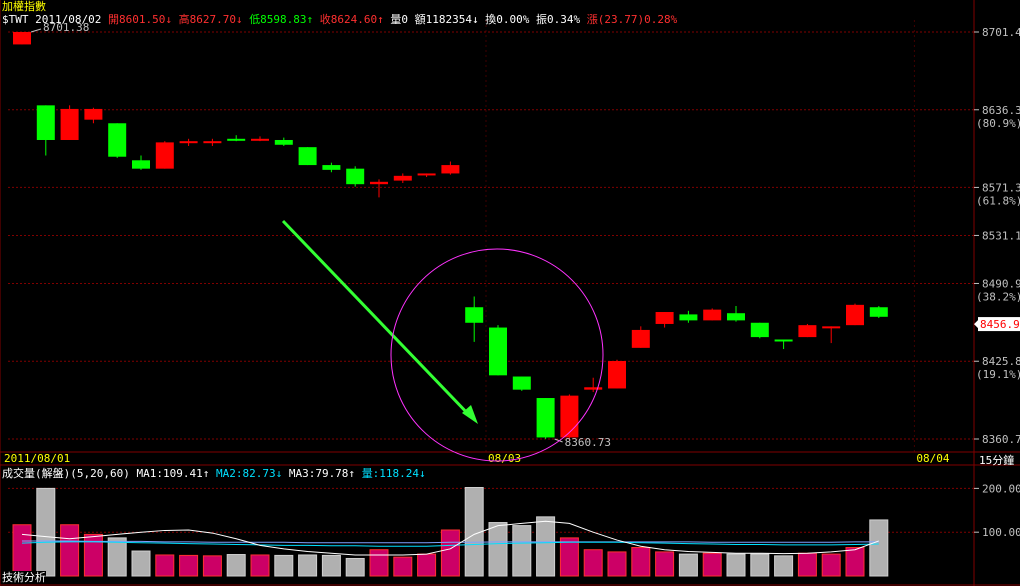 The width and height of the screenshot is (1020, 586). I want to click on amount-value: 額1182354↓, so click(446, 19).